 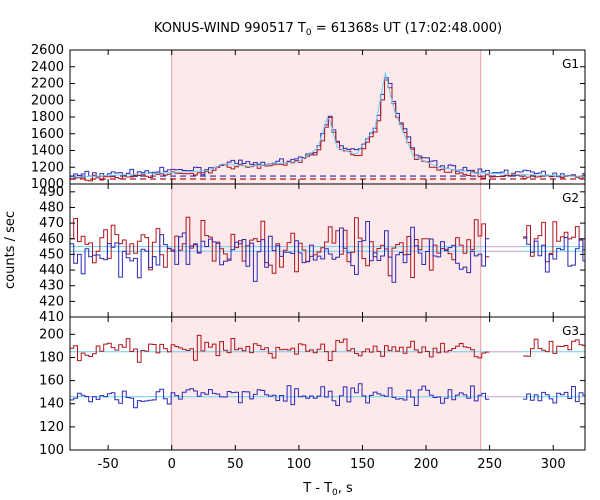 What do you see at coordinates (51, 192) in the screenshot?
I see `y-tick-label: 490` at bounding box center [51, 192].